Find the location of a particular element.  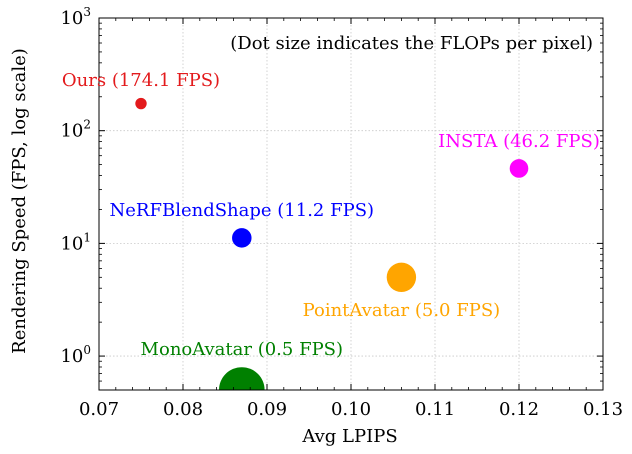

y-tick-label: 10³ is located at coordinates (75, 17).